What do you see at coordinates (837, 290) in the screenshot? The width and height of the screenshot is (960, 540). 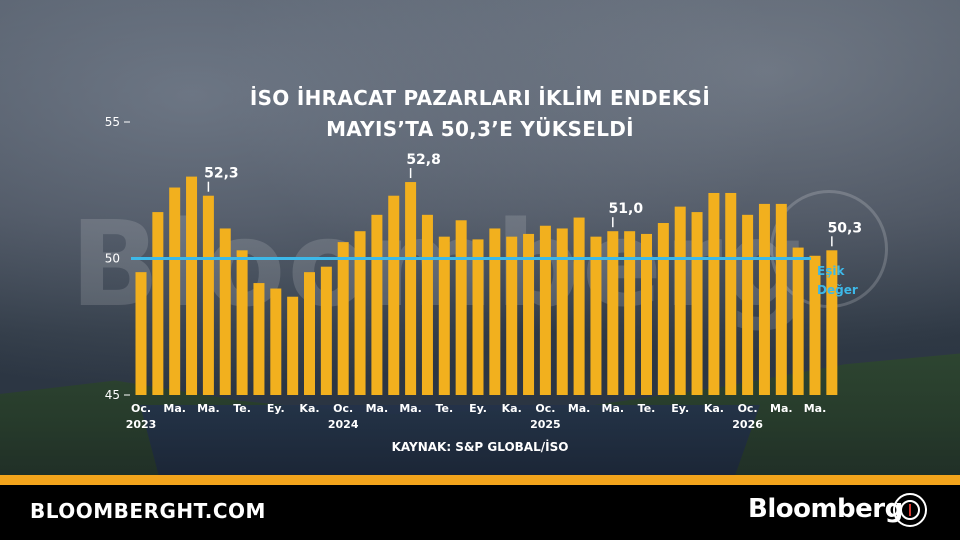 I see `threshold-label-line2: Değer` at bounding box center [837, 290].